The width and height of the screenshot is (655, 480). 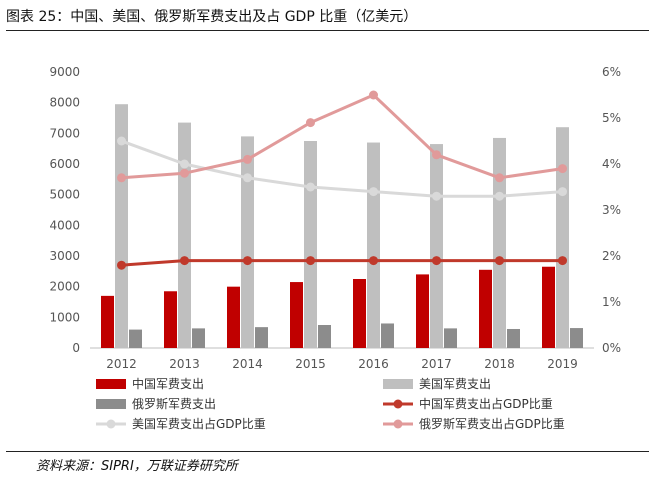 I want to click on y-left-tick-label: 4000, so click(x=64, y=225).